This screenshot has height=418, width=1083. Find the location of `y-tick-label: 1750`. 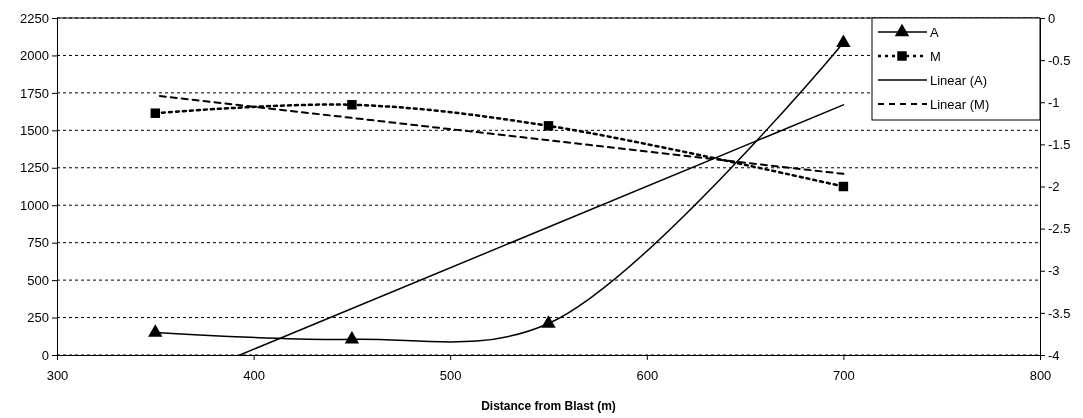

y-tick-label: 1750 is located at coordinates (34, 93).